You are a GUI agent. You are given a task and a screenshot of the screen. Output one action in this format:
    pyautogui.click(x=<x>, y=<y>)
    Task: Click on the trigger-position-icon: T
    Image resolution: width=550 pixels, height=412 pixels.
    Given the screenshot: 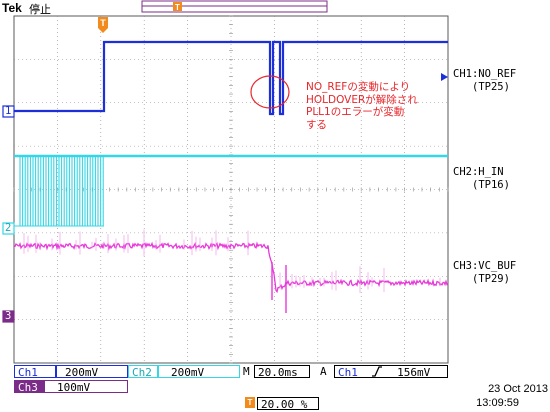 What is the action you would take?
    pyautogui.click(x=250, y=402)
    